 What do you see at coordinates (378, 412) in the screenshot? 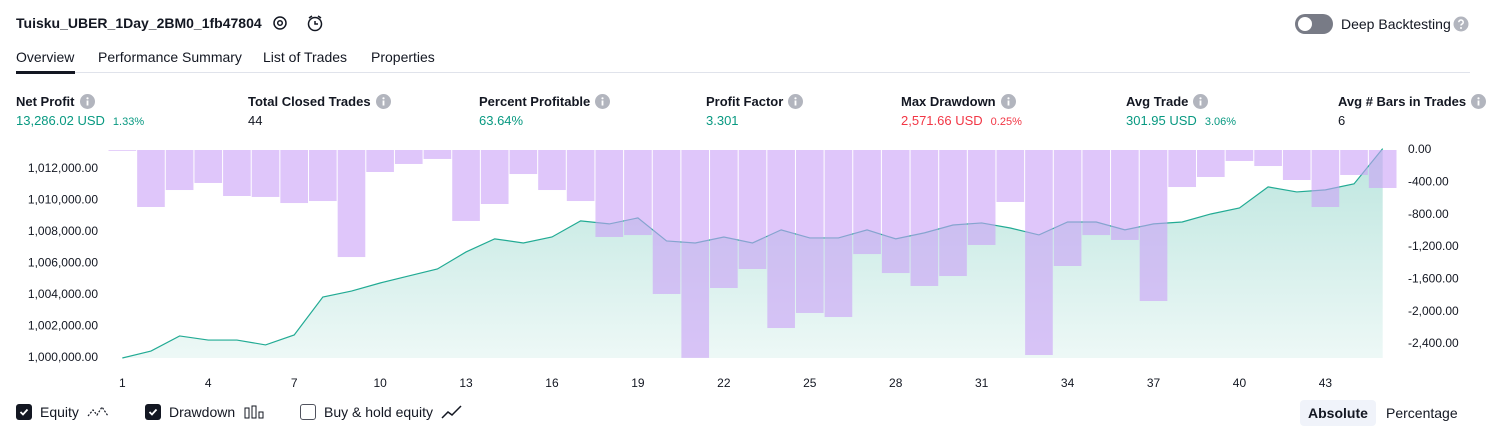
I see `legend-label: Buy & hold equity` at bounding box center [378, 412].